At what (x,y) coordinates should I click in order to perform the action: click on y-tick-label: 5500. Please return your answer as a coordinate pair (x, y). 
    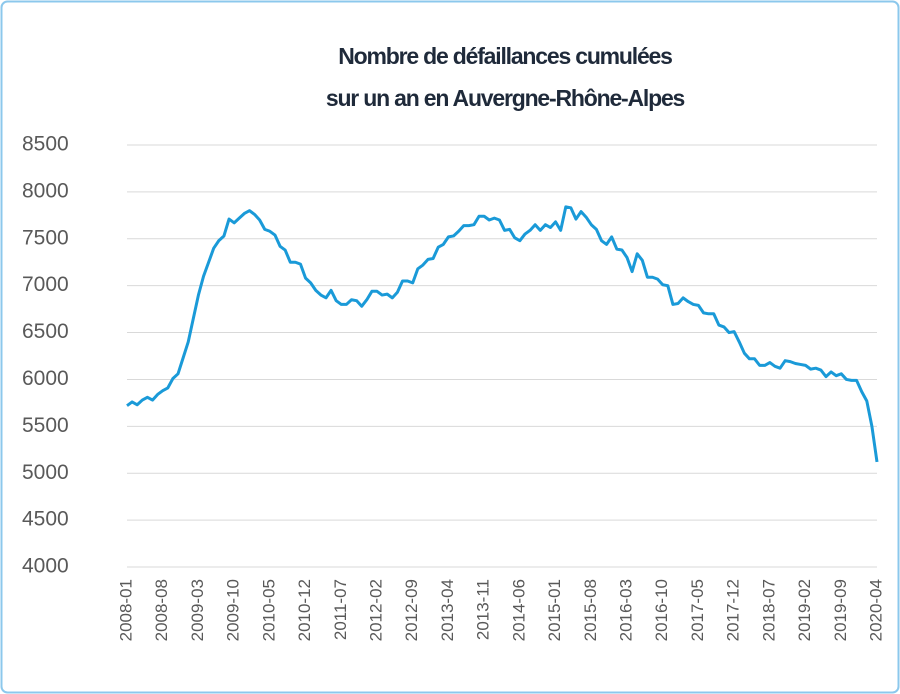
    Looking at the image, I should click on (45, 425).